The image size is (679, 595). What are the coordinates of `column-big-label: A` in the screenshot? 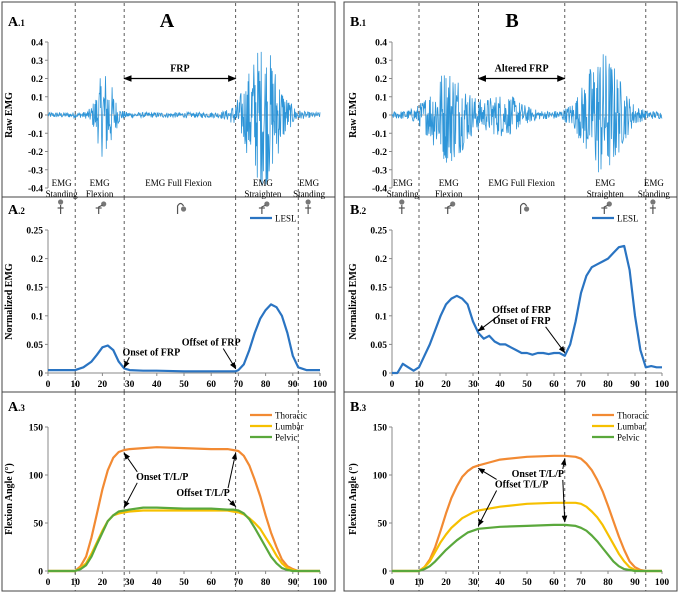 It's located at (167, 21).